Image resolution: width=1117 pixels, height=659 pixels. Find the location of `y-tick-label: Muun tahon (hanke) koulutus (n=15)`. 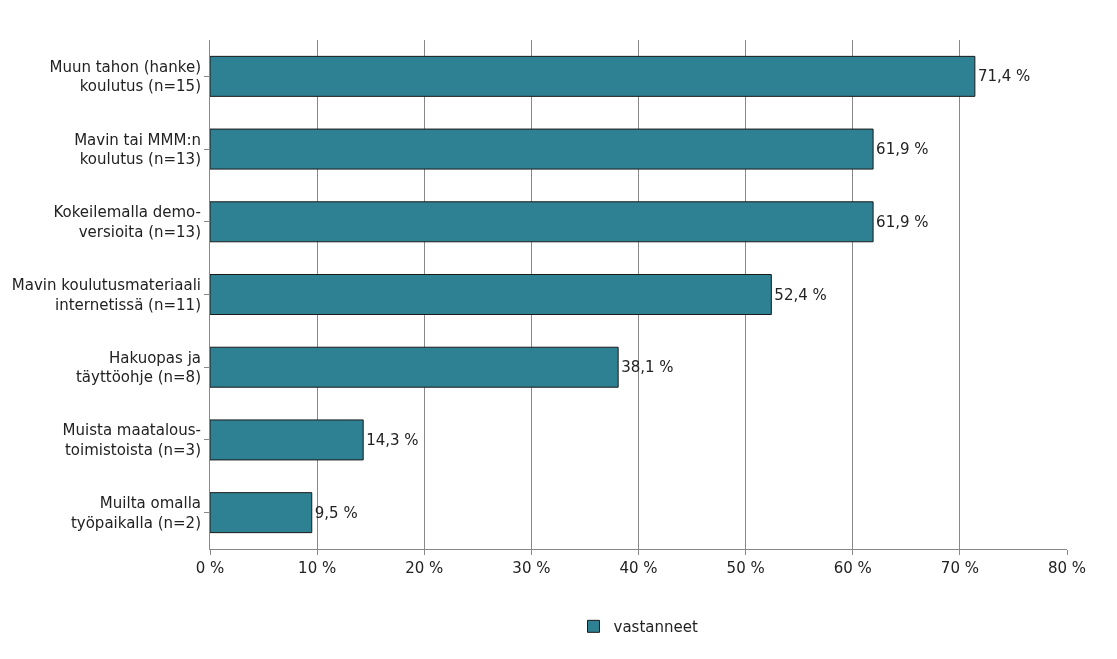

y-tick-label: Muun tahon (hanke) koulutus (n=15) is located at coordinates (125, 76).